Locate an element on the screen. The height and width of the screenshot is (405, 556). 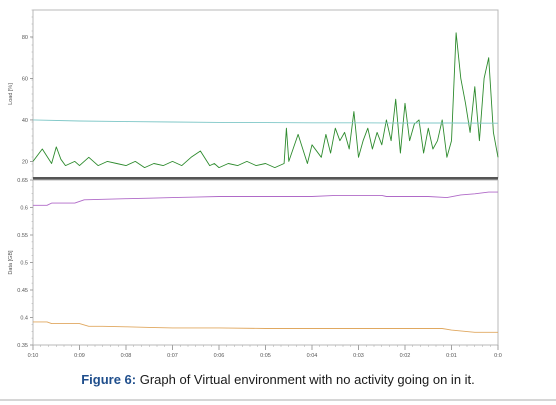
data-y-tick-label: 0.6 is located at coordinates (24, 209).